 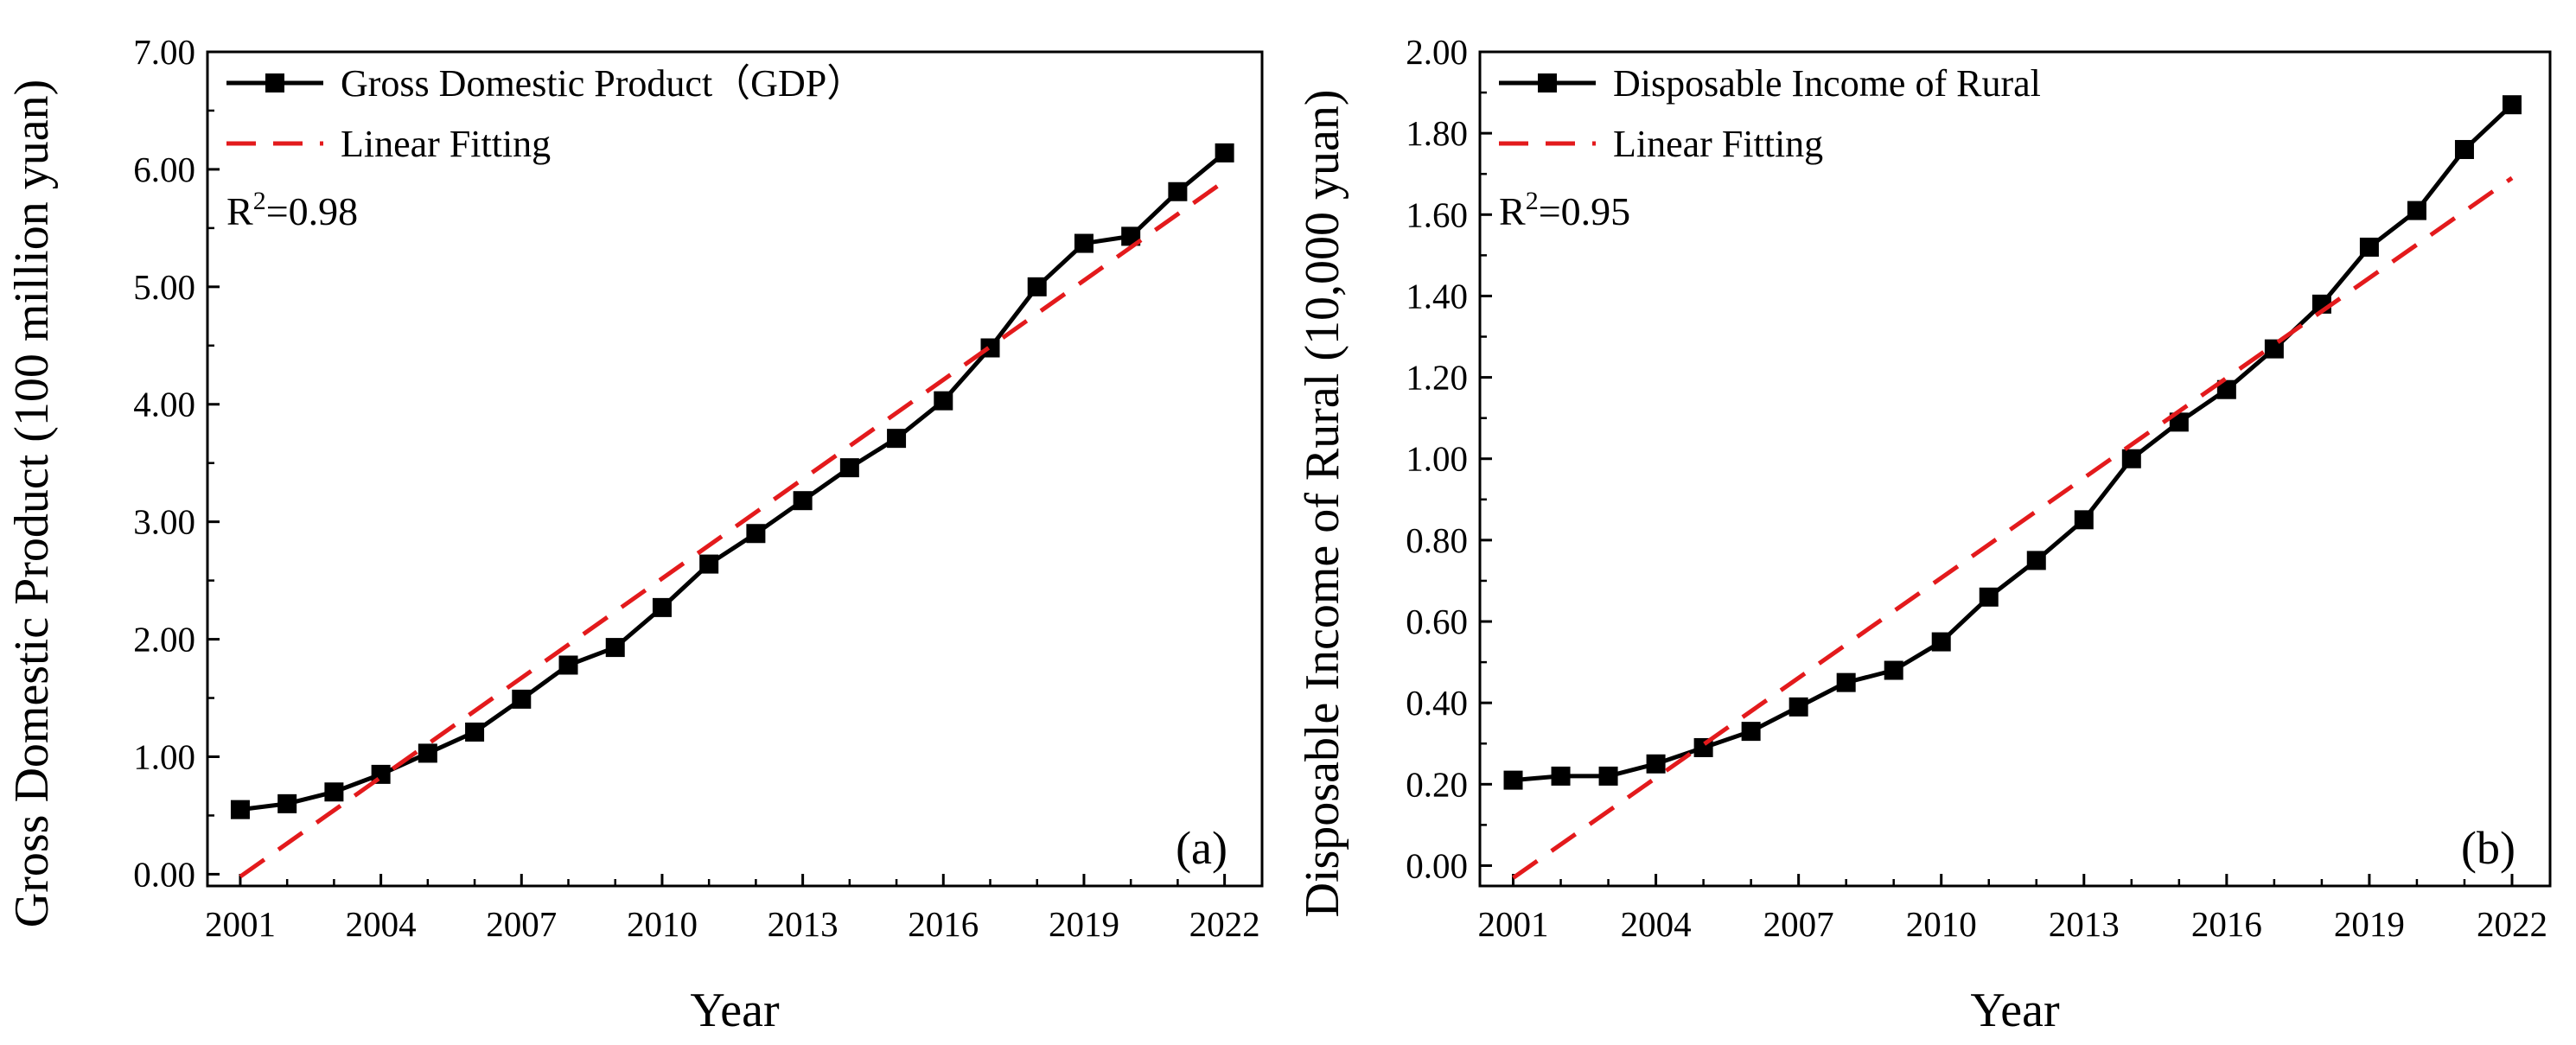 I want to click on y-tick-label: 4.00, so click(x=164, y=405).